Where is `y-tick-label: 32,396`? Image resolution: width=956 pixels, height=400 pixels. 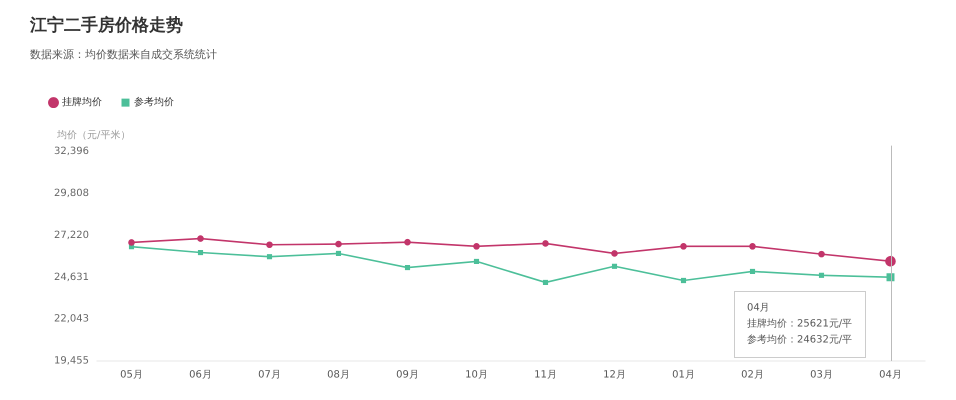 y-tick-label: 32,396 is located at coordinates (71, 152).